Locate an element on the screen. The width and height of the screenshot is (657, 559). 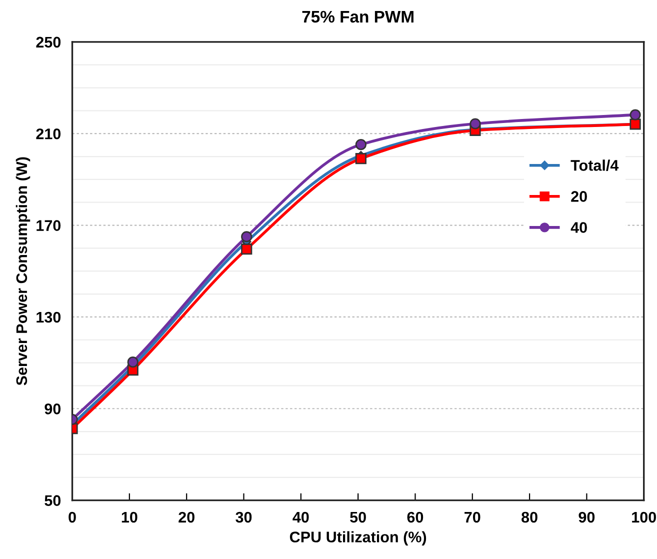
x-tick-label: 50 is located at coordinates (358, 517).